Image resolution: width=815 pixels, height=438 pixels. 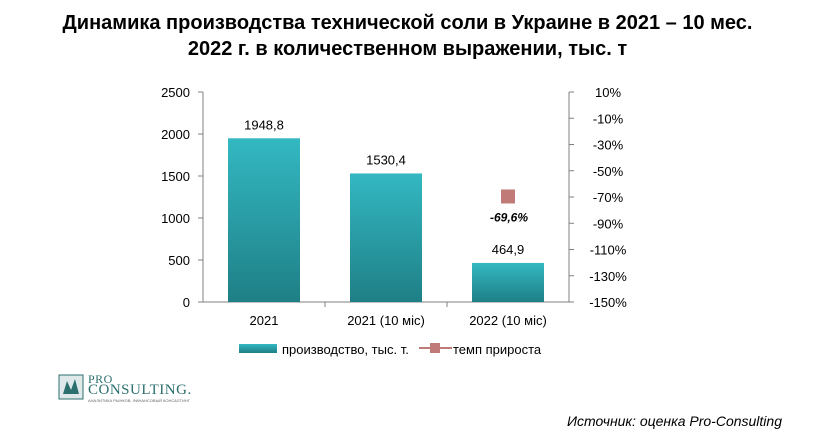 What do you see at coordinates (264, 124) in the screenshot?
I see `bar-data-label: 1948,8` at bounding box center [264, 124].